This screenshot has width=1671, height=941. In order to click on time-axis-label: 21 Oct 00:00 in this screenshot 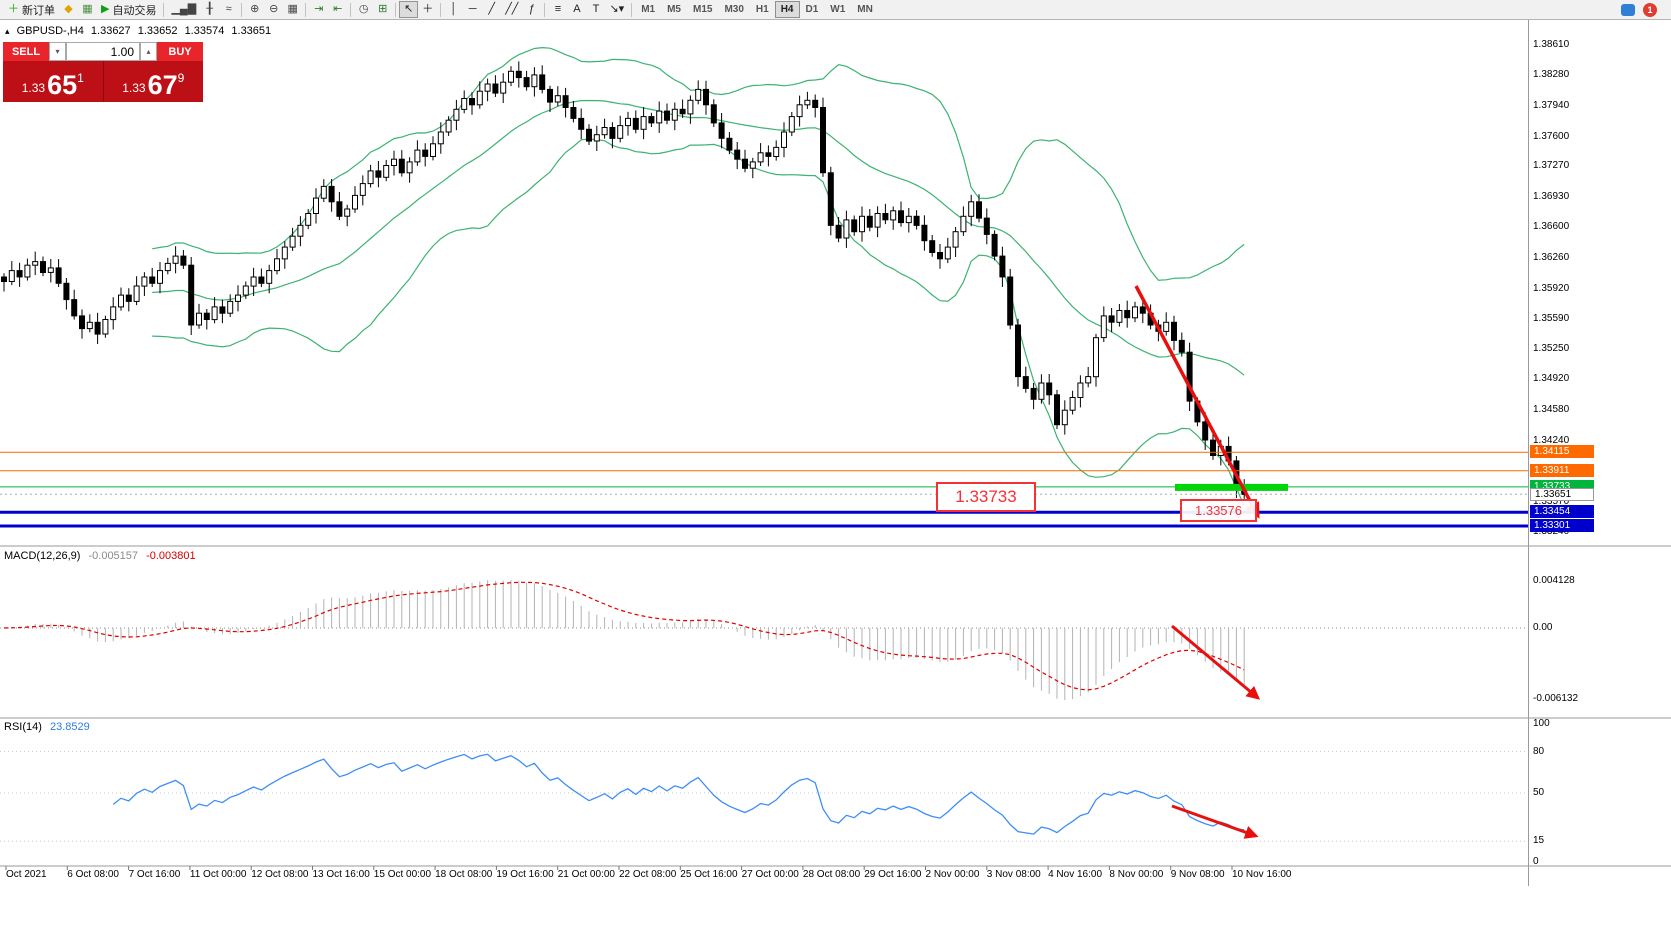, I will do `click(586, 874)`.